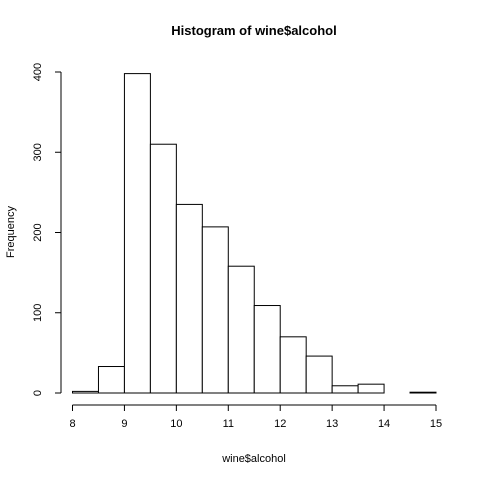 Image resolution: width=480 pixels, height=480 pixels. I want to click on x-tick-label: 11, so click(228, 424).